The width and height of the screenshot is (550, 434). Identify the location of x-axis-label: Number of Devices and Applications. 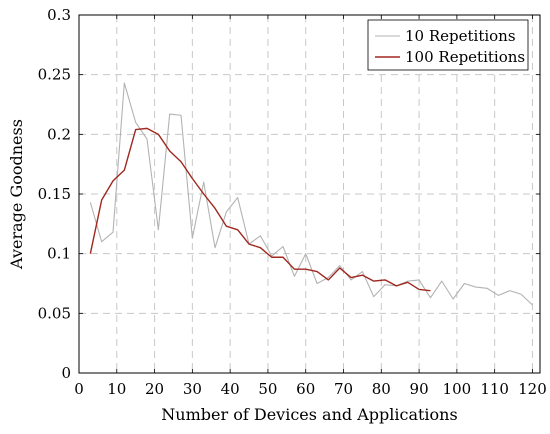
(309, 414).